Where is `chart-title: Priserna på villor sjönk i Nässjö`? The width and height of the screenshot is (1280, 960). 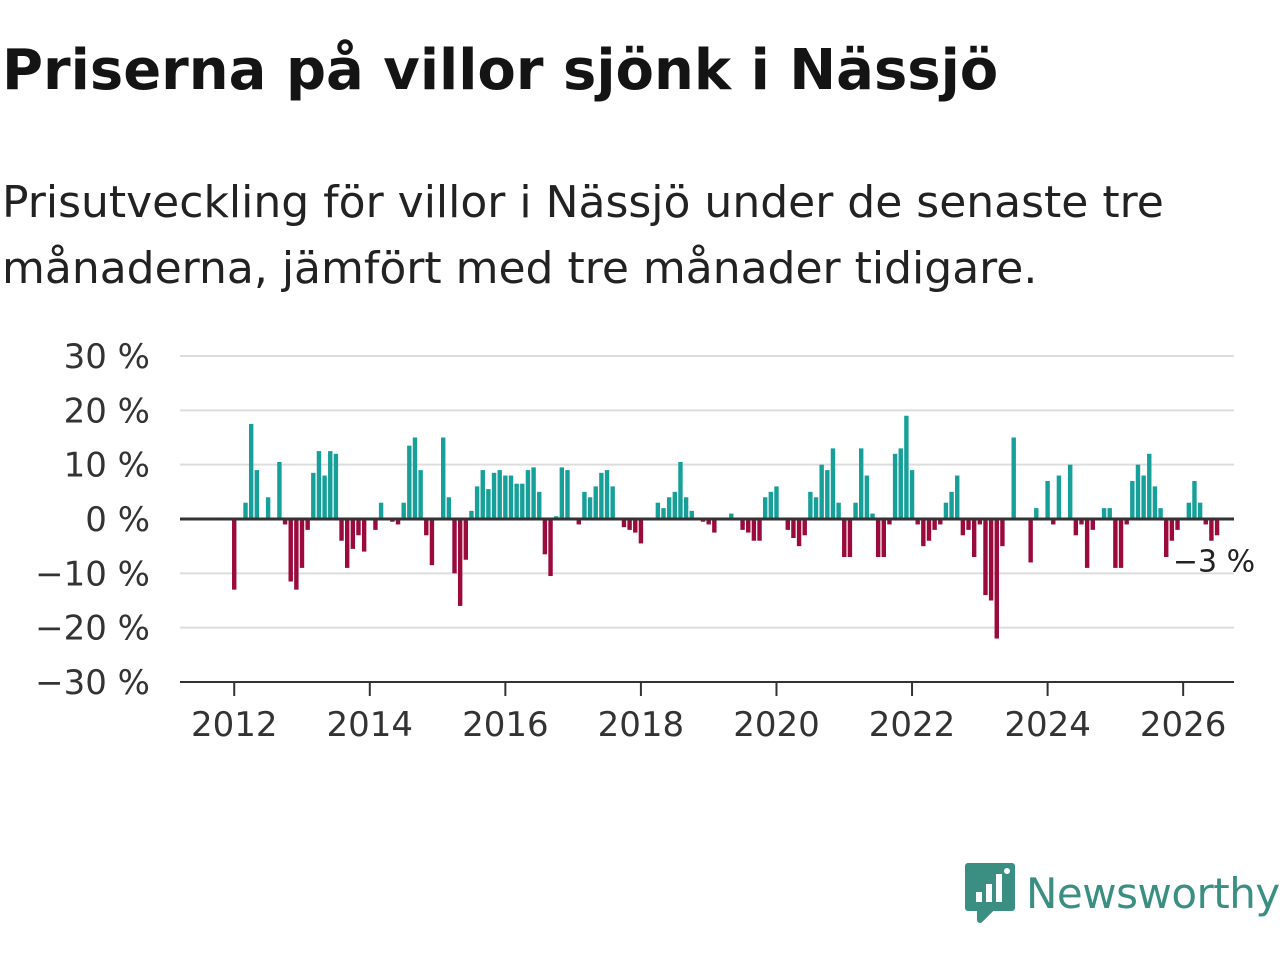 chart-title: Priserna på villor sjönk i Nässjö is located at coordinates (500, 70).